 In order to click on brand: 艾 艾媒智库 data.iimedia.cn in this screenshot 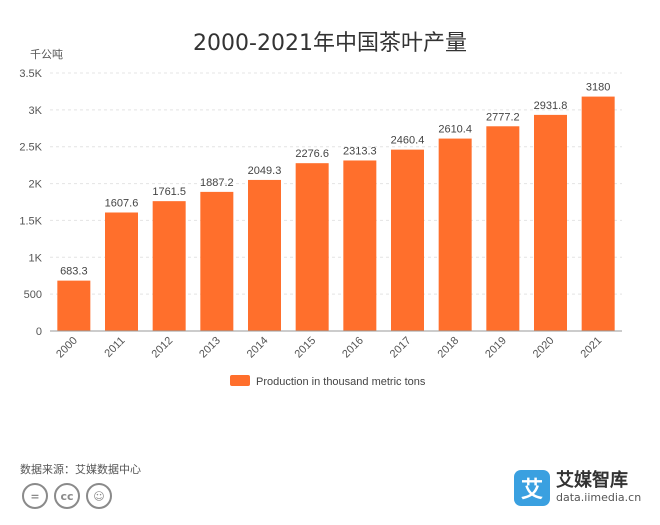, I will do `click(577, 488)`.